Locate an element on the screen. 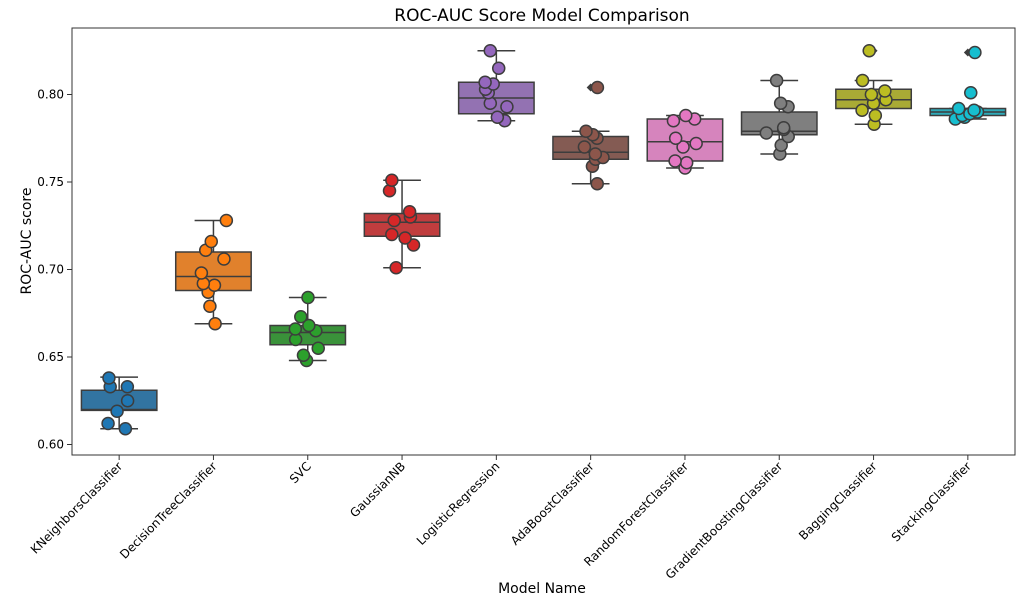 This screenshot has width=1024, height=607. x-tick-label: AdaBoostClassifier is located at coordinates (552, 503).